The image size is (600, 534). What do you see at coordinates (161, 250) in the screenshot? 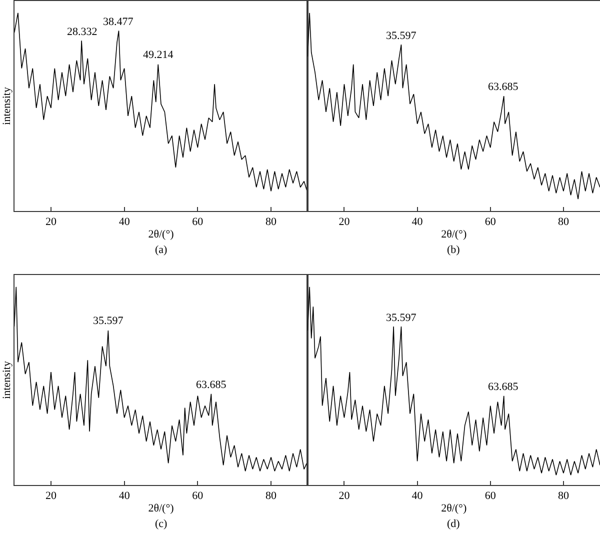
I see `text: (a)` at bounding box center [161, 250].